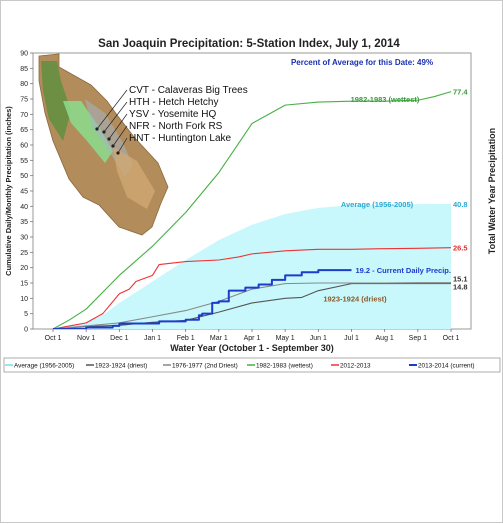 The width and height of the screenshot is (503, 524). Describe the element at coordinates (385, 338) in the screenshot. I see `x-tick-label: Aug 1` at that location.